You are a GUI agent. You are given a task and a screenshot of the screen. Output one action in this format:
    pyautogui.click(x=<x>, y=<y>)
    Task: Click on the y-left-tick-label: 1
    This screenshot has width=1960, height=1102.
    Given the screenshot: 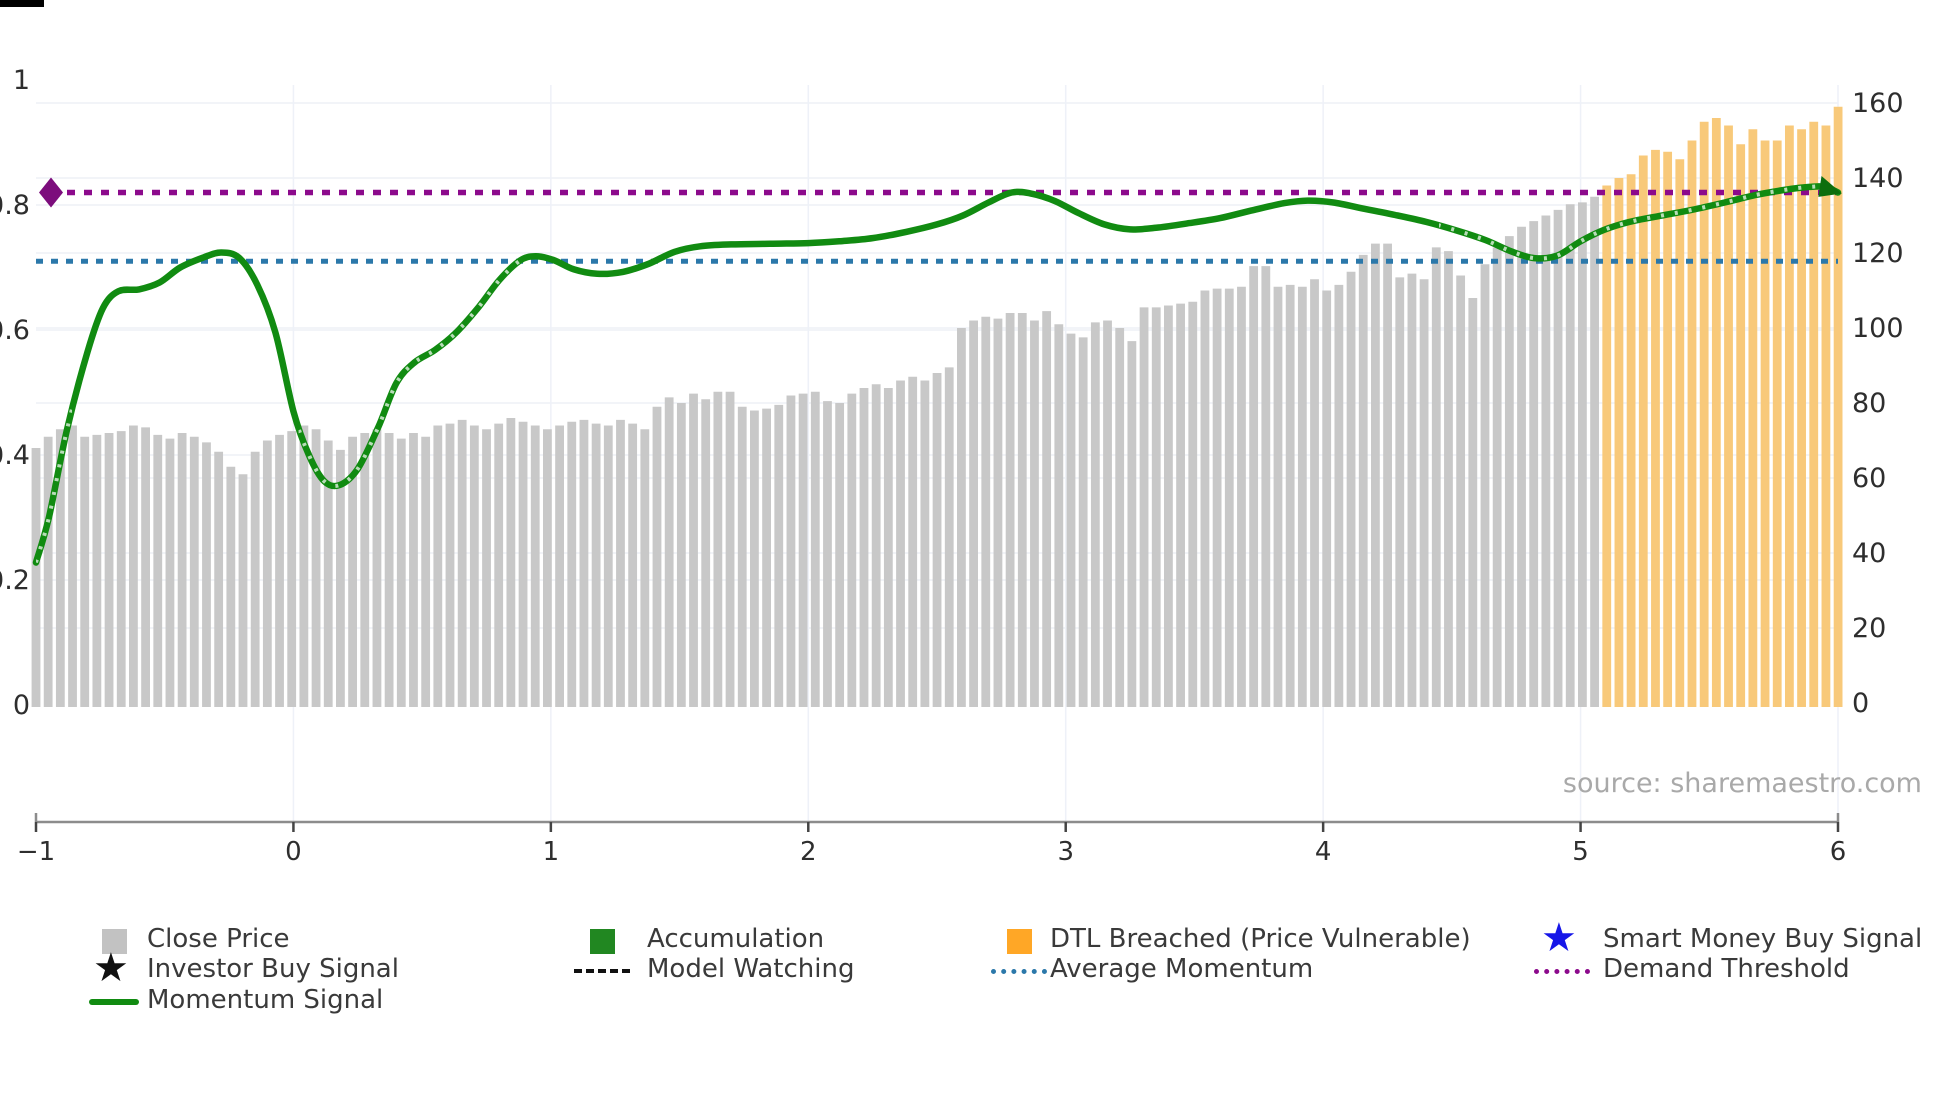 What is the action you would take?
    pyautogui.click(x=21, y=80)
    